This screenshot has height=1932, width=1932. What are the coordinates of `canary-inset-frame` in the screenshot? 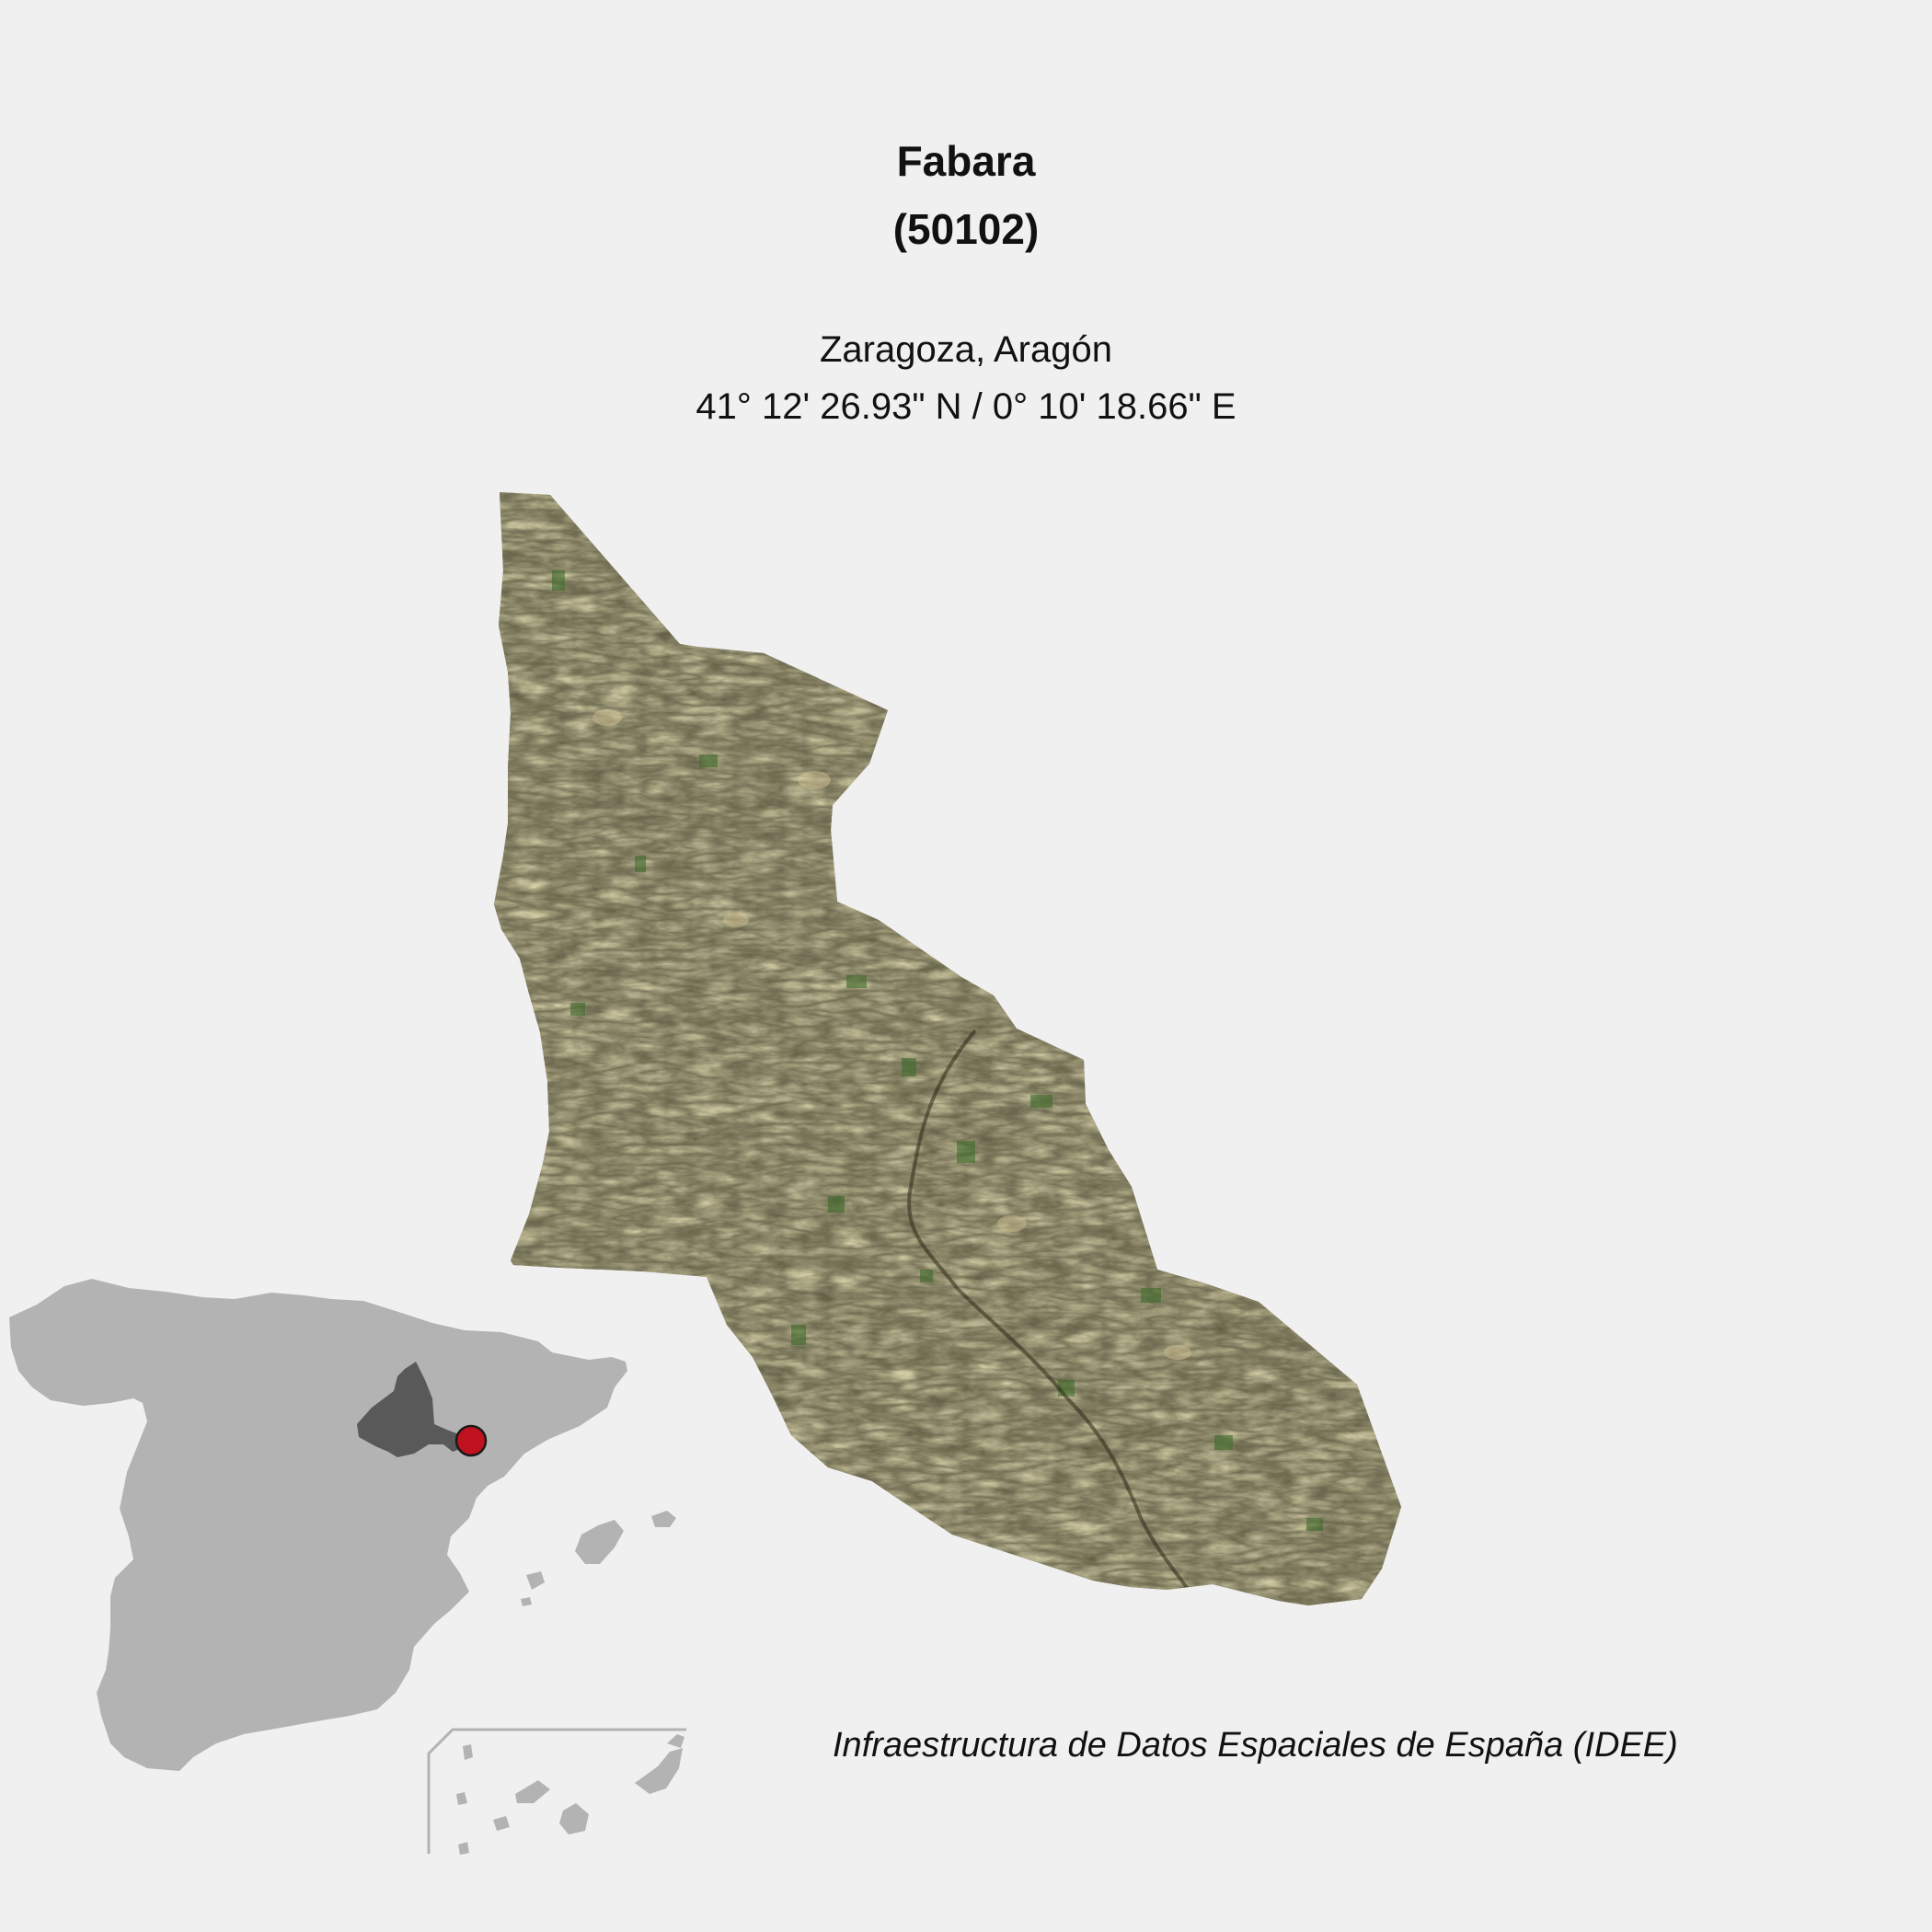 It's located at (556, 1791).